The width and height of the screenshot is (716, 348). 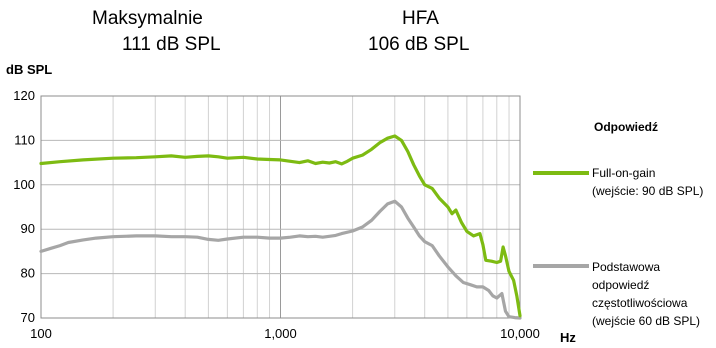 I want to click on y-tick-label: 120, so click(x=24, y=95).